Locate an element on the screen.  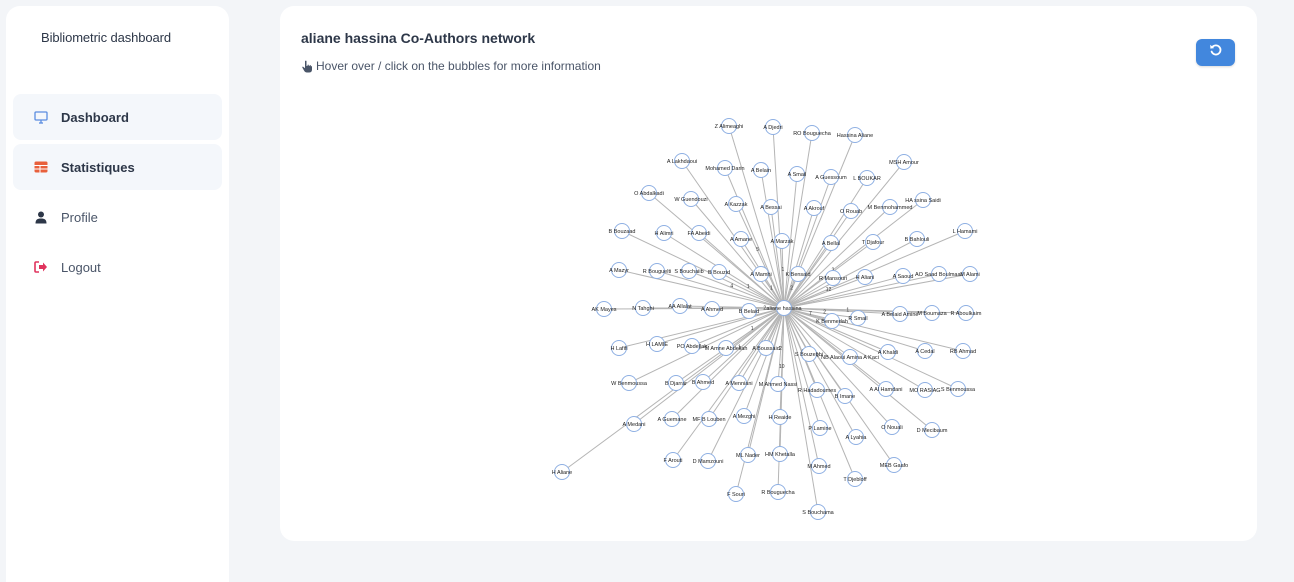
sidebar-item-profile: Profile is located at coordinates (117, 217).